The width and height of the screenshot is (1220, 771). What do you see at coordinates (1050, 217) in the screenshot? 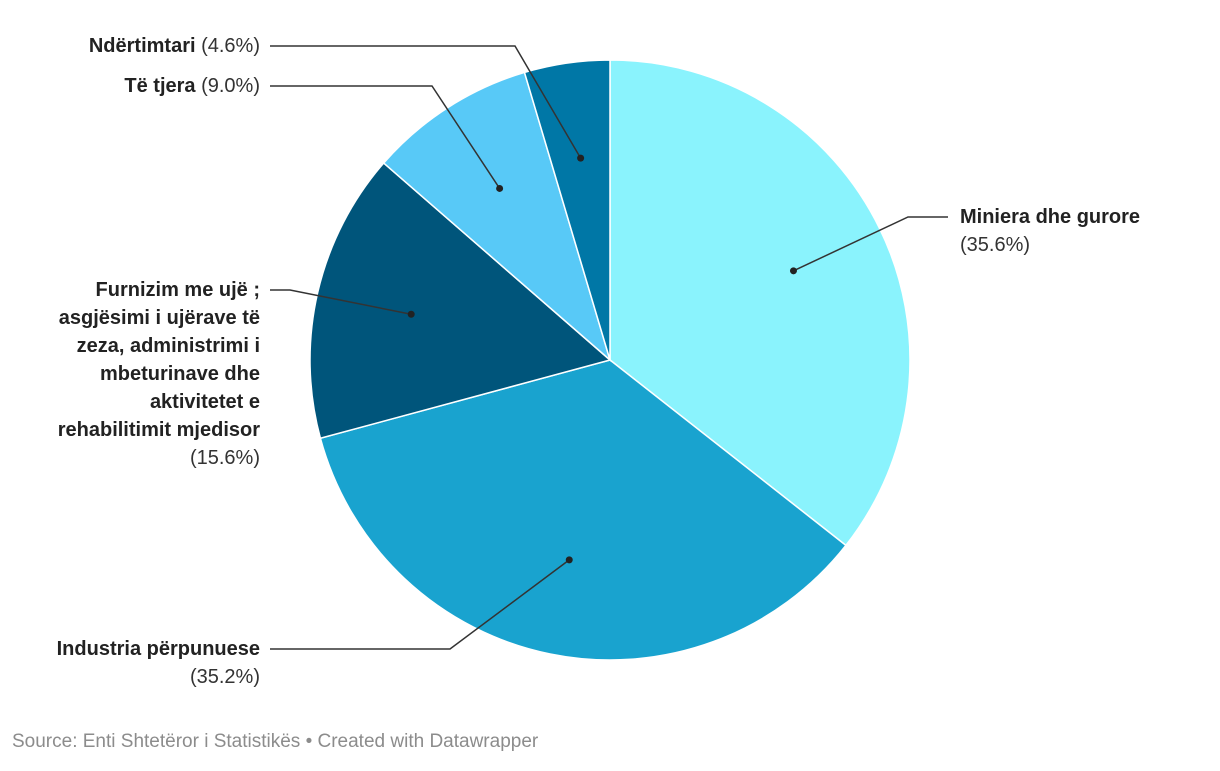
I see `slice-name-line-miniera-dhe-gurore-0: Miniera dhe gurore` at bounding box center [1050, 217].